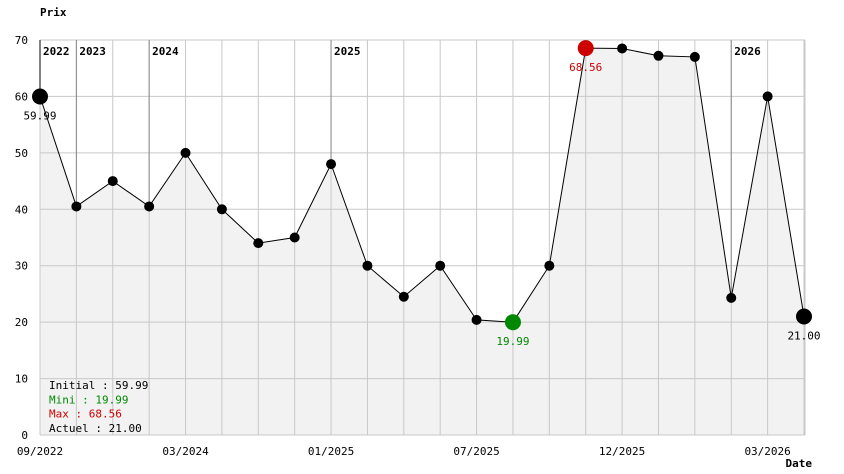 This screenshot has height=474, width=844. I want to click on highlight-label: 59.99, so click(39, 115).